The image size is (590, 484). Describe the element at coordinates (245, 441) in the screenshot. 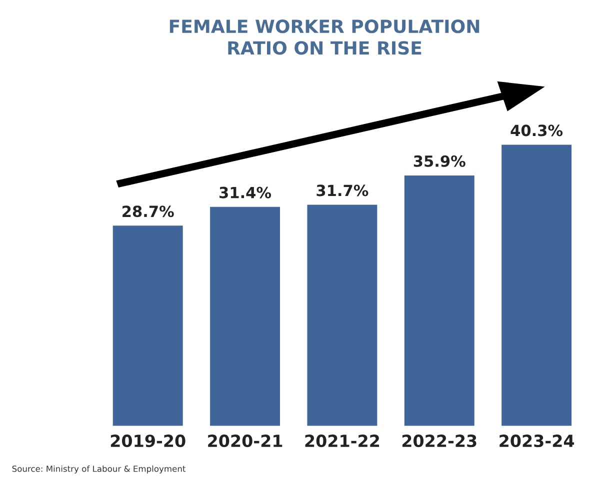

I see `x-tick-label: 2020-21` at that location.